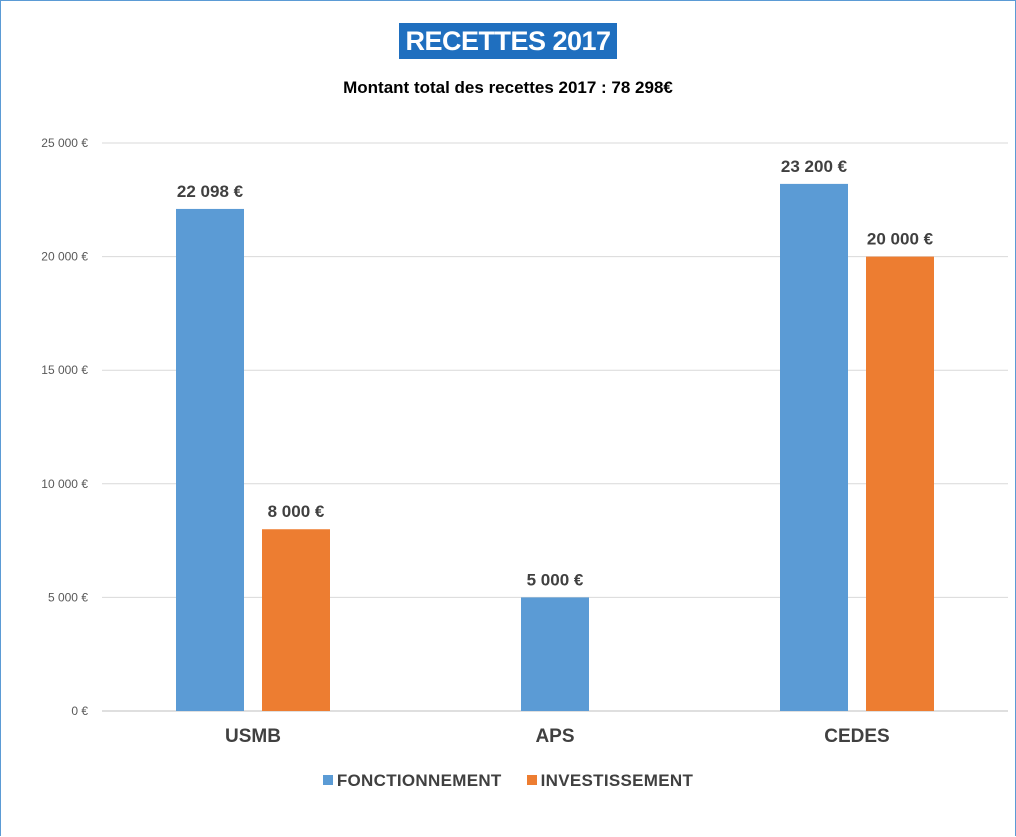  What do you see at coordinates (64, 484) in the screenshot?
I see `y-tick-label: 10 000 €` at bounding box center [64, 484].